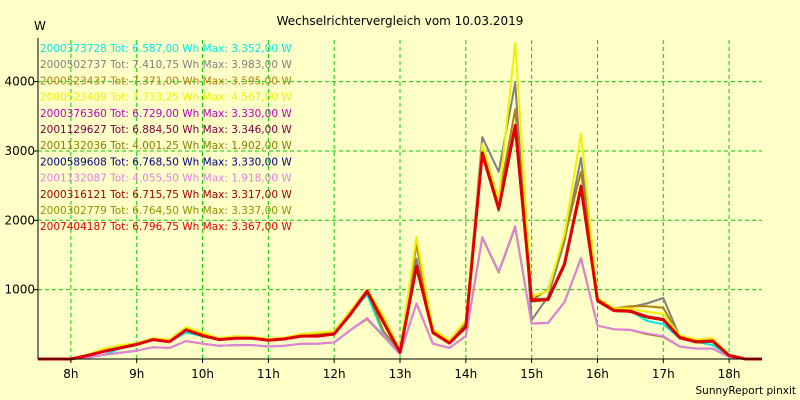  What do you see at coordinates (465, 374) in the screenshot?
I see `x-tick-label: 14h` at bounding box center [465, 374].